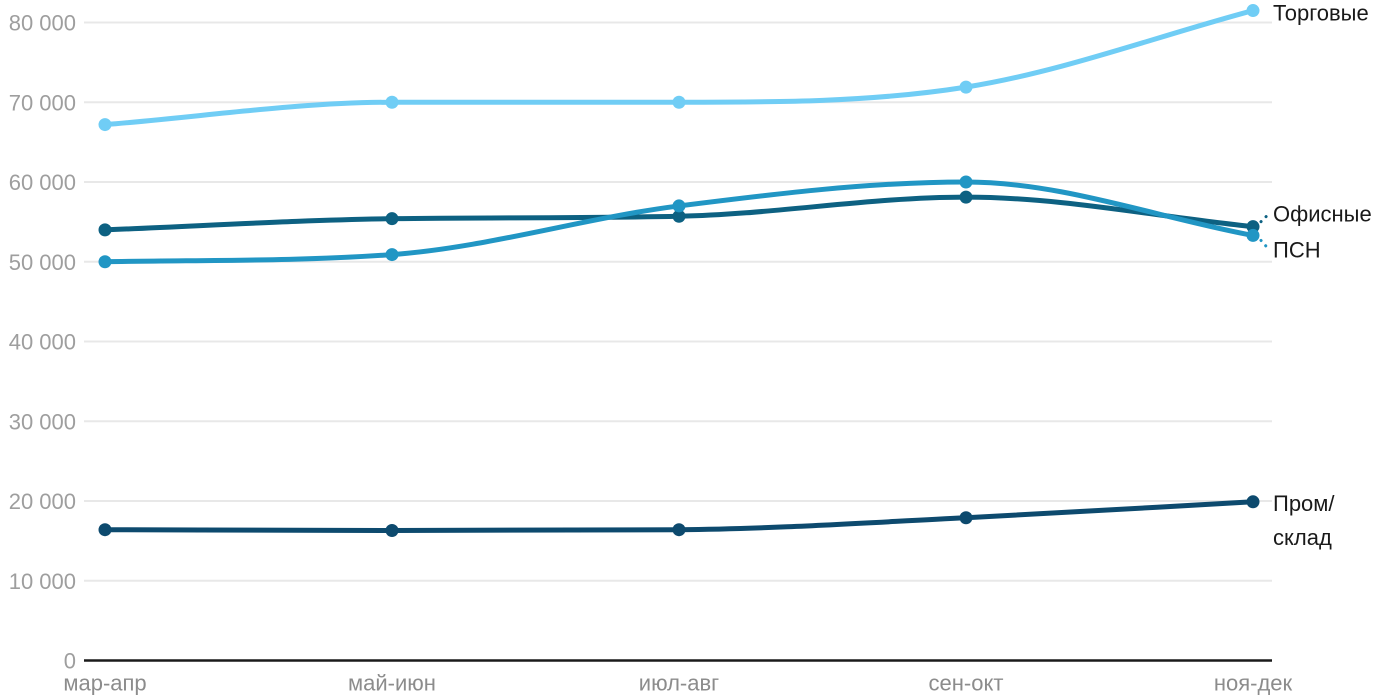 The height and width of the screenshot is (700, 1400). I want to click on y-tick-label: 70 000, so click(42, 102).